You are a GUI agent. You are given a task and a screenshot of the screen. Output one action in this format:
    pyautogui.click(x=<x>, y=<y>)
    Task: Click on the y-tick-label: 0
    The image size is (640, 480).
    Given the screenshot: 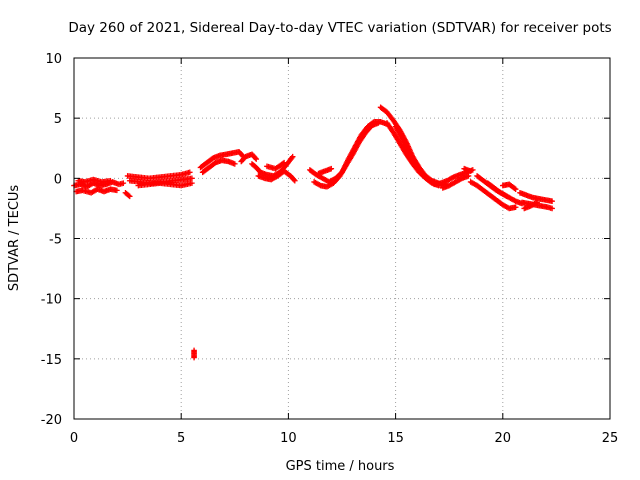 What is the action you would take?
    pyautogui.click(x=58, y=179)
    